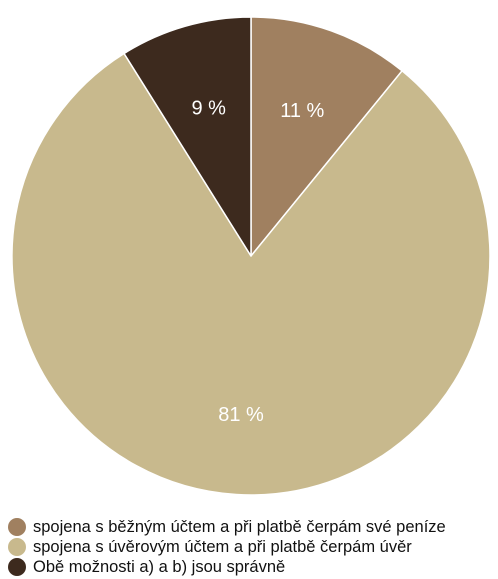  What do you see at coordinates (302, 111) in the screenshot?
I see `data-label: 11 %` at bounding box center [302, 111].